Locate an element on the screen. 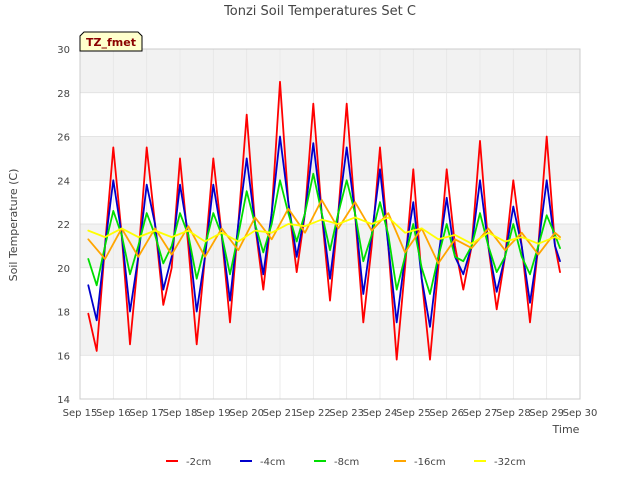  x-tick-label: Sep 28 is located at coordinates (513, 413).